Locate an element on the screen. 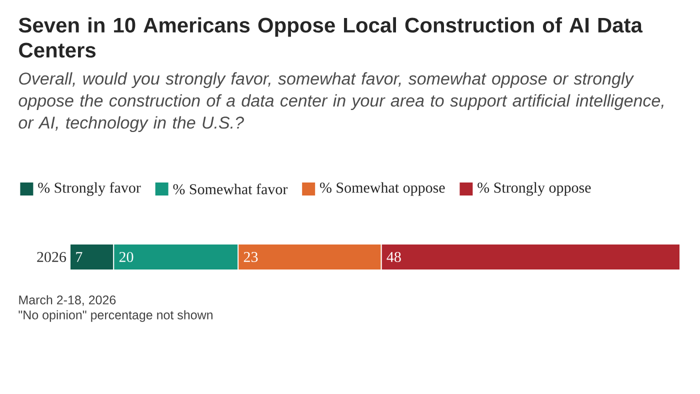 The height and width of the screenshot is (394, 700). annotation: March 2-18, 2026 is located at coordinates (67, 300).